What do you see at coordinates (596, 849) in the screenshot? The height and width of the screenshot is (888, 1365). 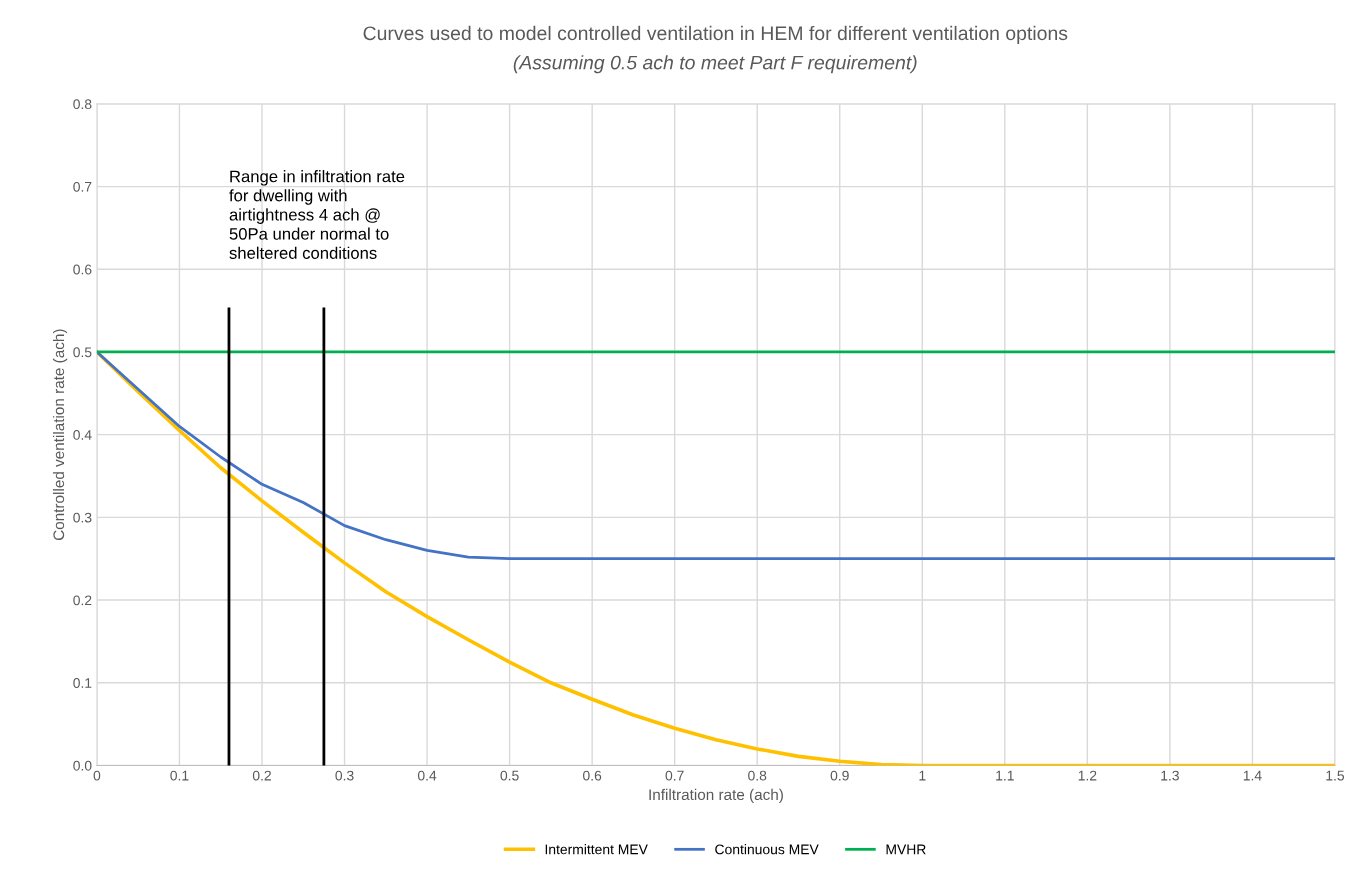 I see `legend-label: Intermittent MEV` at bounding box center [596, 849].